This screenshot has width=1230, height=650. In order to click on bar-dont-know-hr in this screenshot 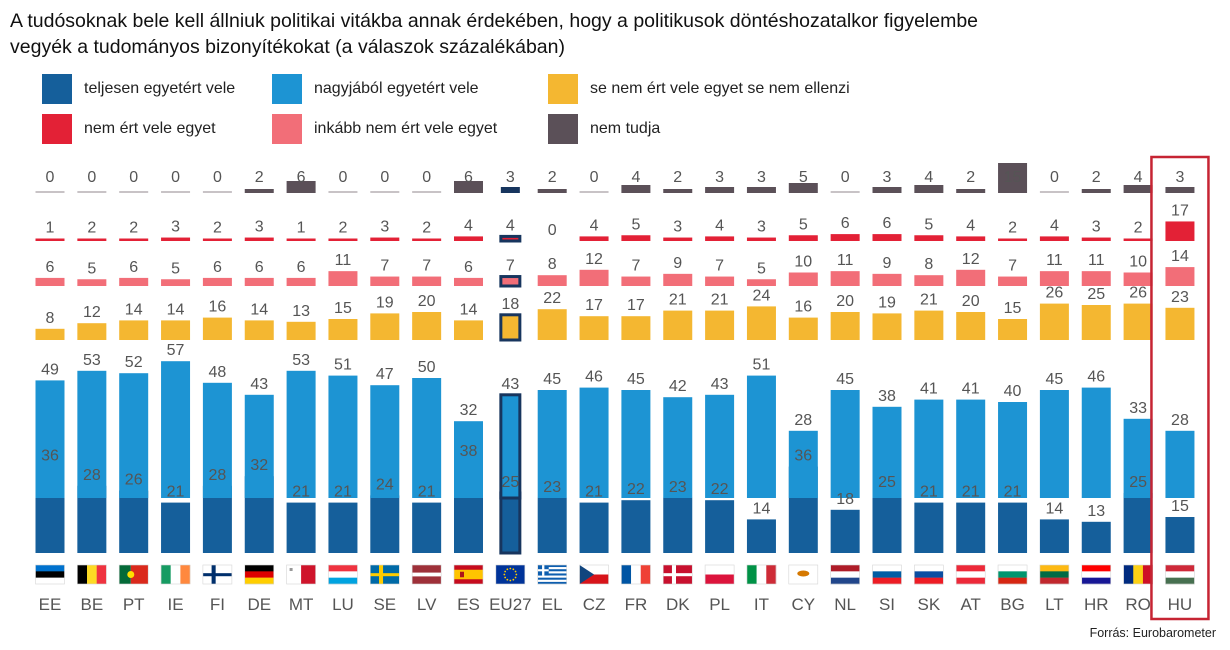, I will do `click(1096, 191)`.